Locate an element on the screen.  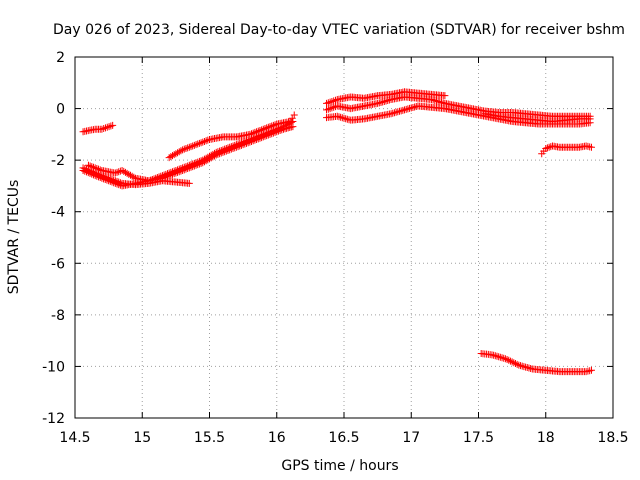
x-tick-label: 14.5 is located at coordinates (74, 438).